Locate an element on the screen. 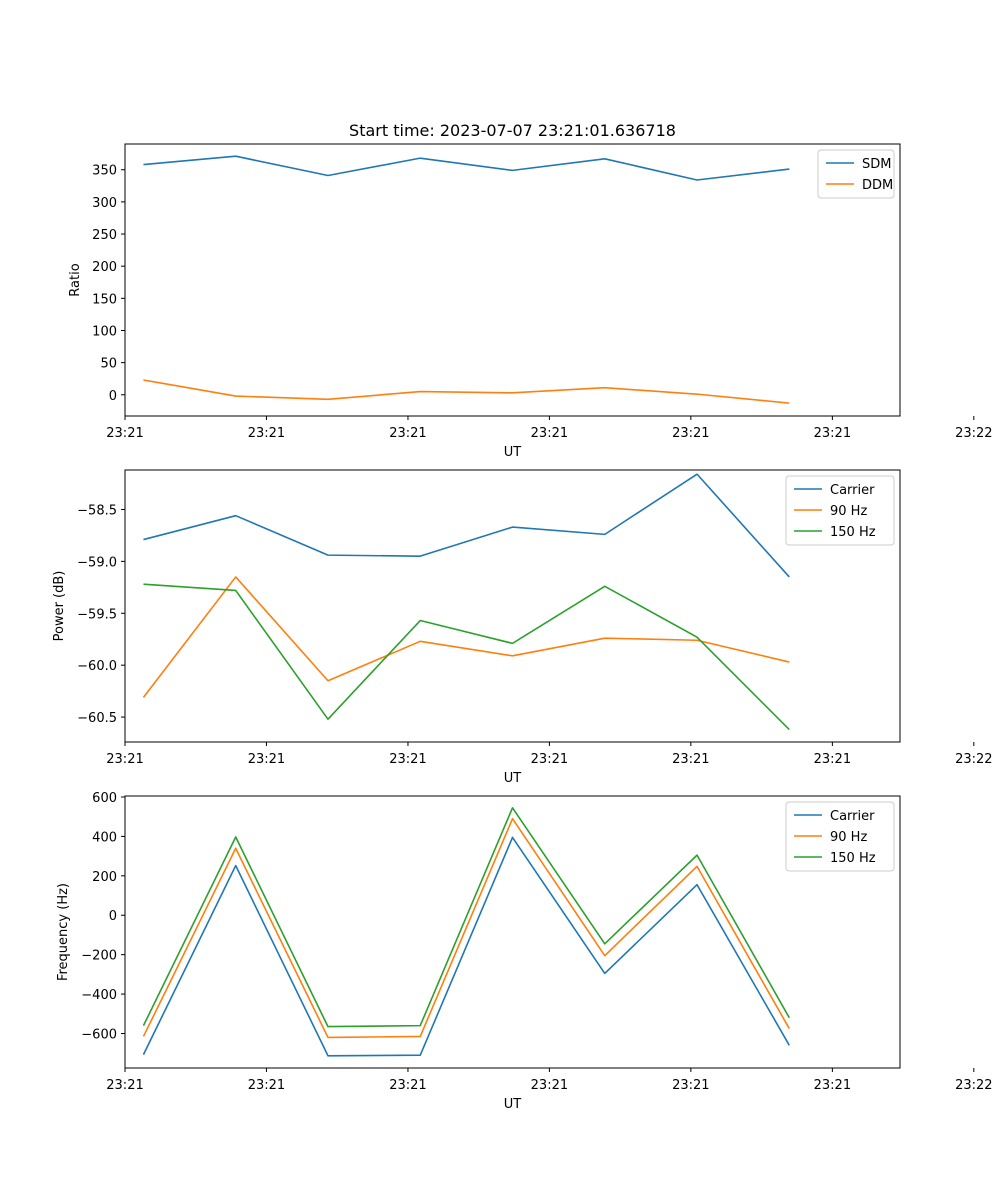  y-tick-label: −200 is located at coordinates (99, 956).